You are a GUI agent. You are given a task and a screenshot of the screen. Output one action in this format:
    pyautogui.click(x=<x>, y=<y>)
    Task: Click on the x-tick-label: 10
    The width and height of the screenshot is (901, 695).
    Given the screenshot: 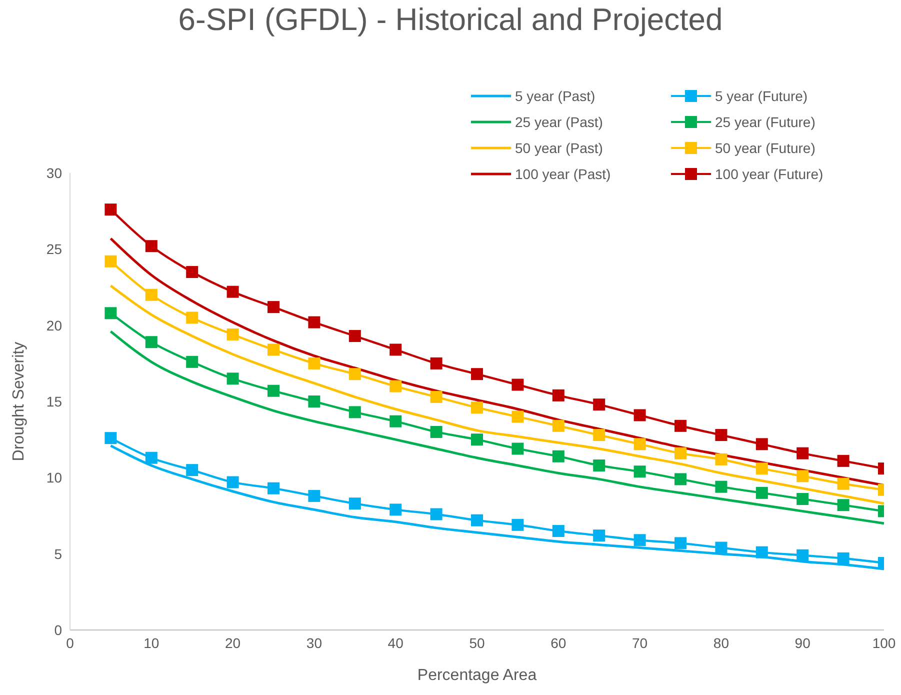 What is the action you would take?
    pyautogui.click(x=152, y=642)
    